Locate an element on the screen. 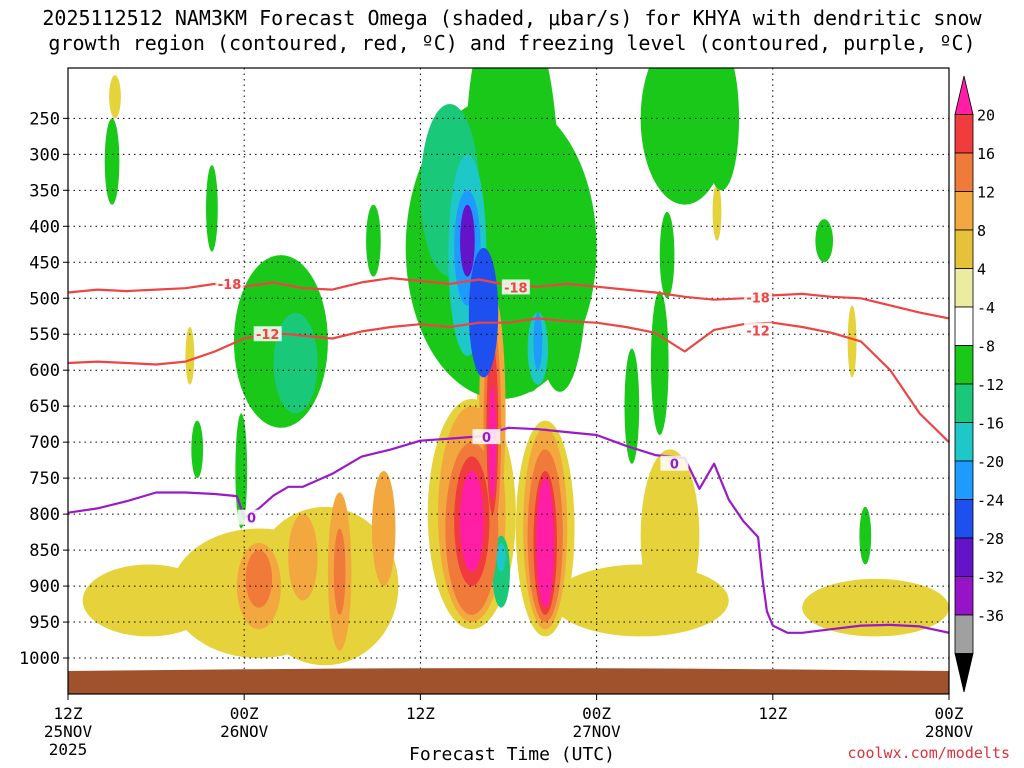 The height and width of the screenshot is (768, 1024). contour-label-bg--18-0 is located at coordinates (229, 283).